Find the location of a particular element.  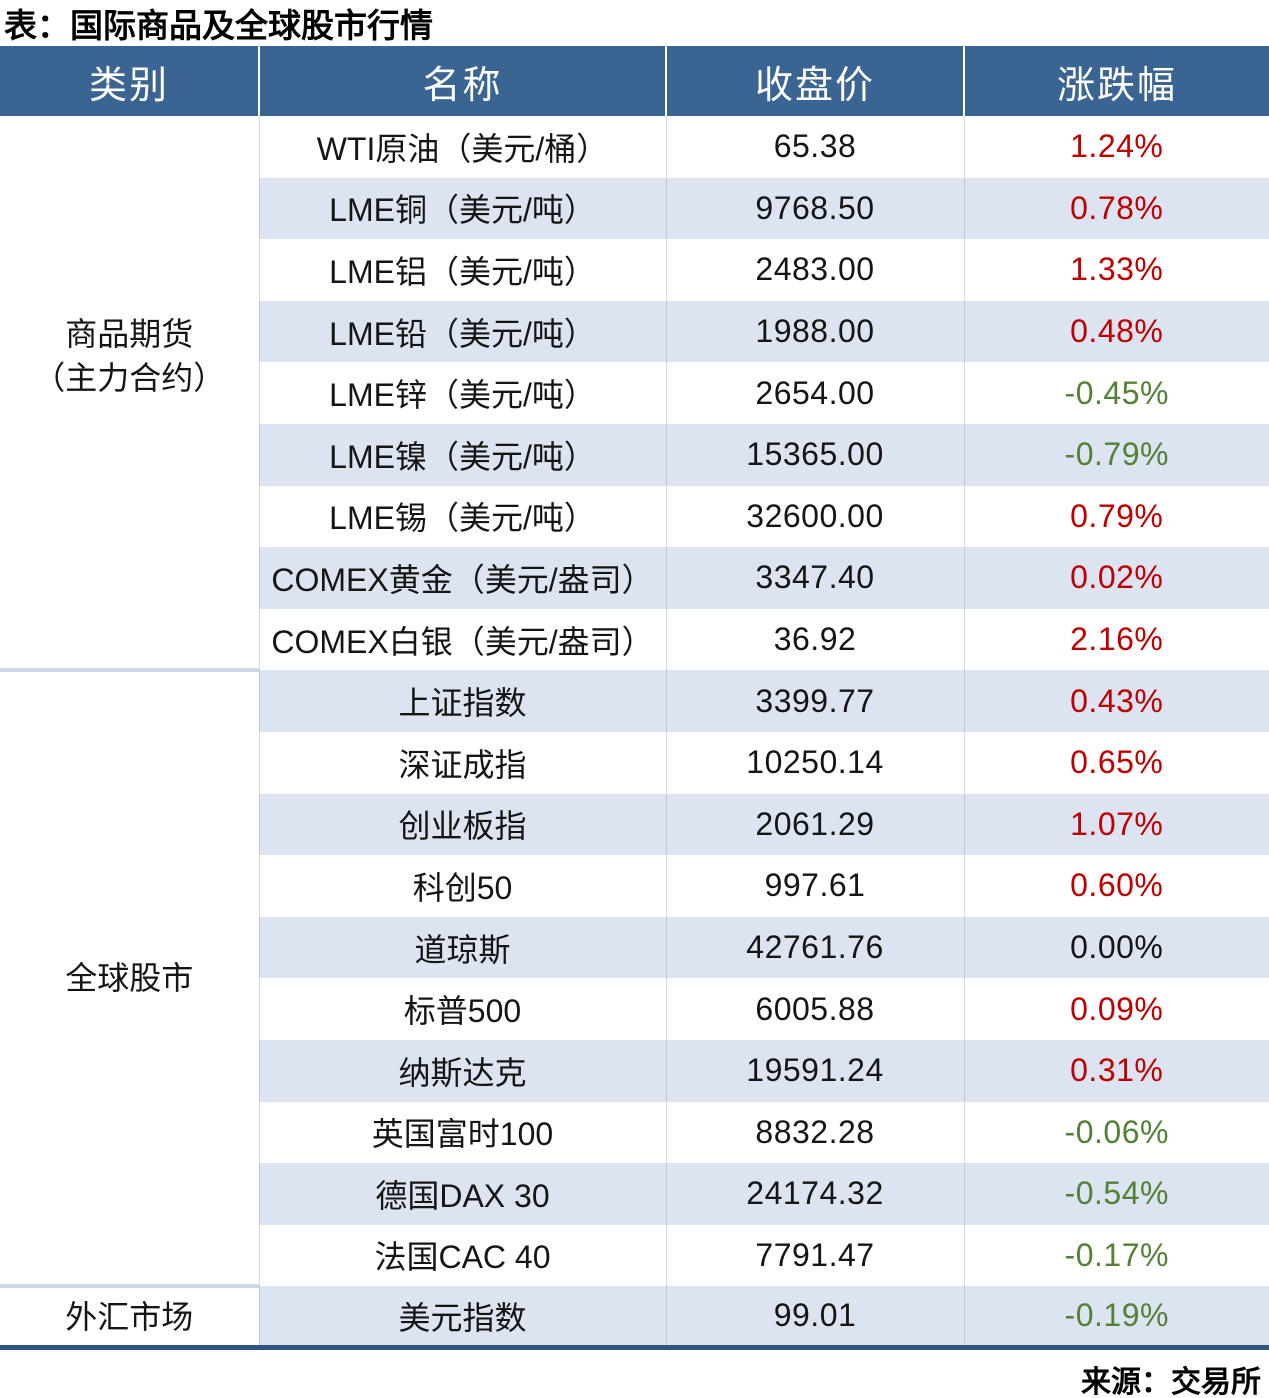

table-row: LME锡（美元/吨） 32600.00 0.79% is located at coordinates (634, 516).